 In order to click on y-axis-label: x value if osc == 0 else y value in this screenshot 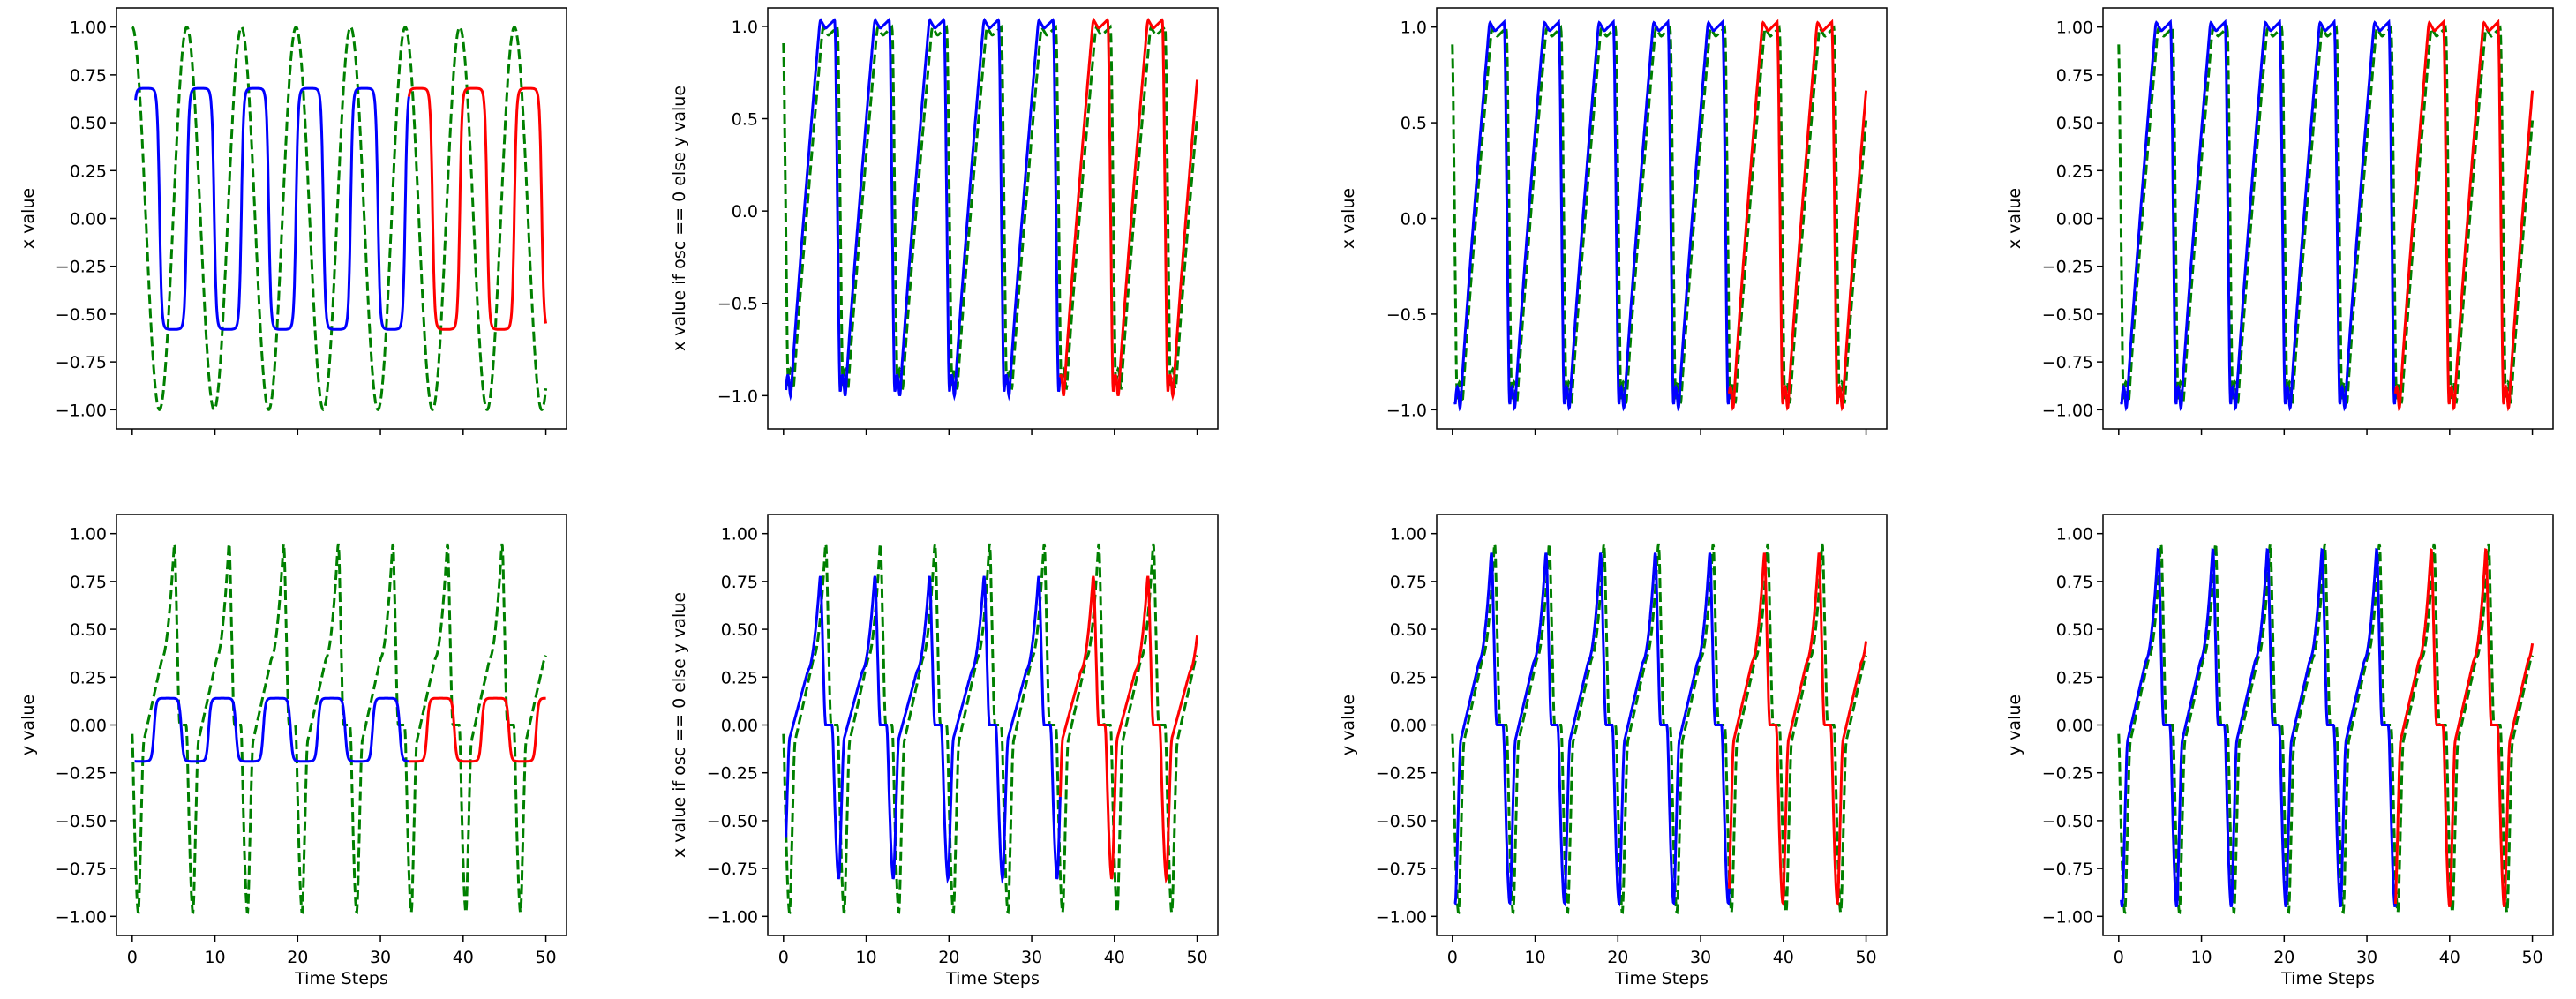, I will do `click(679, 219)`.